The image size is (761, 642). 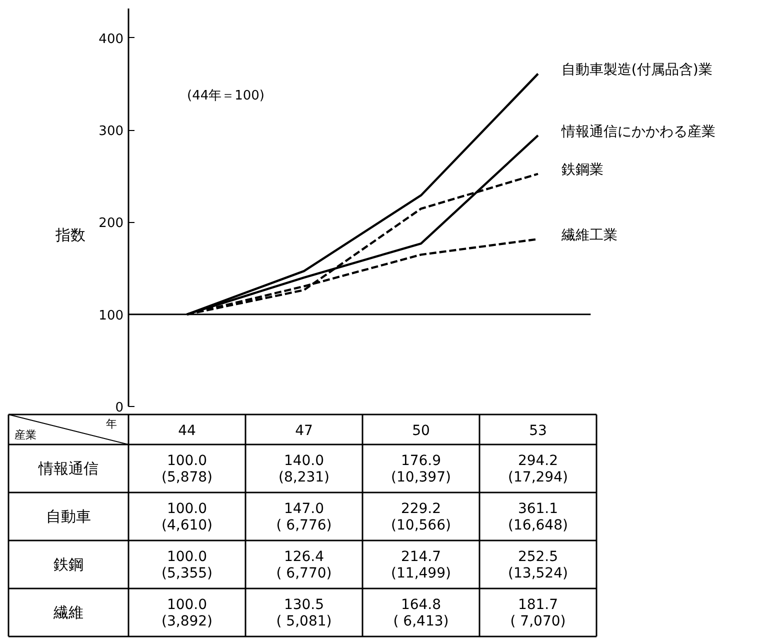 What do you see at coordinates (538, 431) in the screenshot?
I see `x-tick-label: 53` at bounding box center [538, 431].